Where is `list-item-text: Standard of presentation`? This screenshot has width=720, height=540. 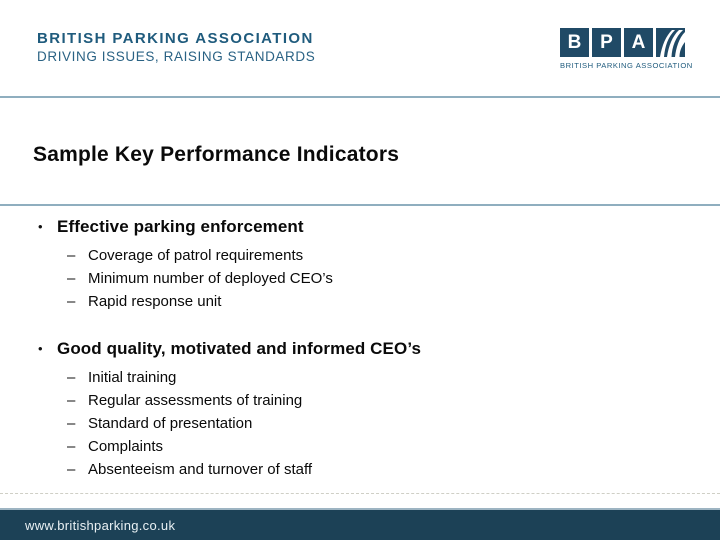 list-item-text: Standard of presentation is located at coordinates (170, 423).